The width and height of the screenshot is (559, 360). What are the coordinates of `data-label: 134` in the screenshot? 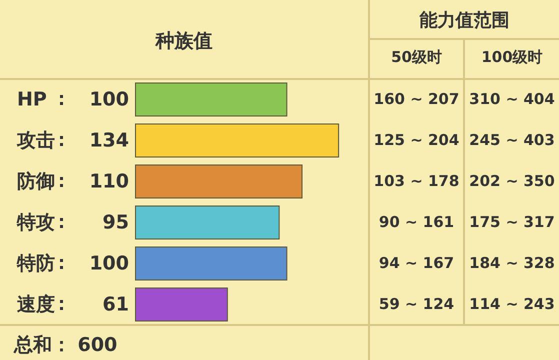 It's located at (109, 141).